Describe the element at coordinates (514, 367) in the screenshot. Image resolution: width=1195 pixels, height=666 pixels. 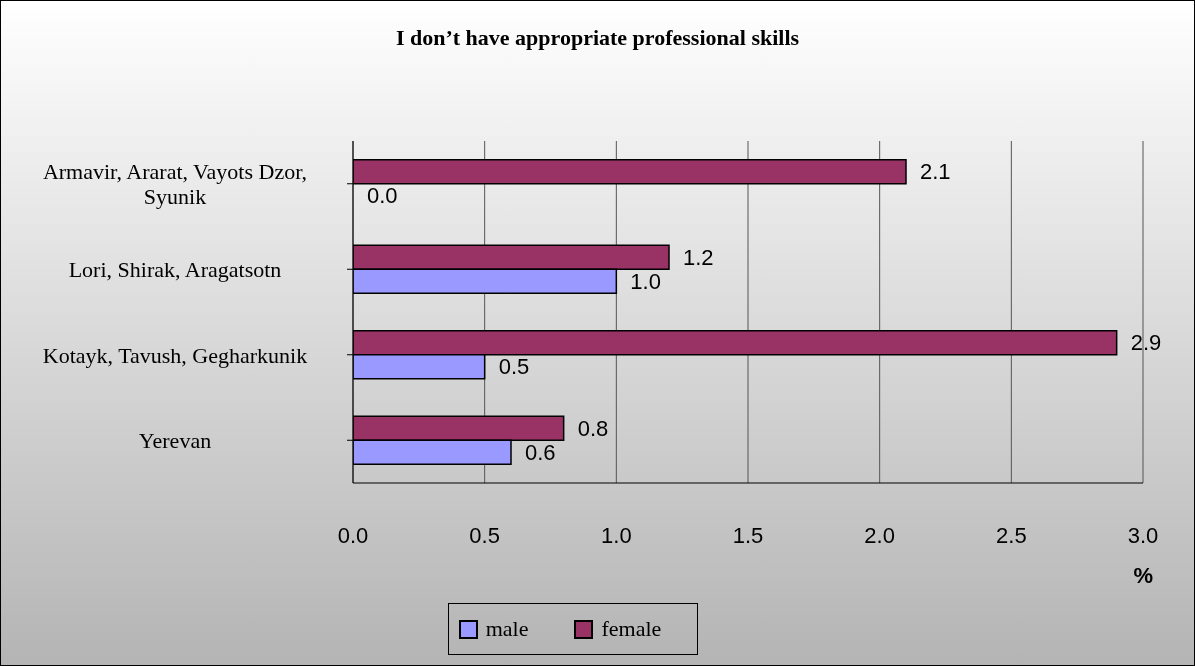
I see `data-label: 0.5` at that location.